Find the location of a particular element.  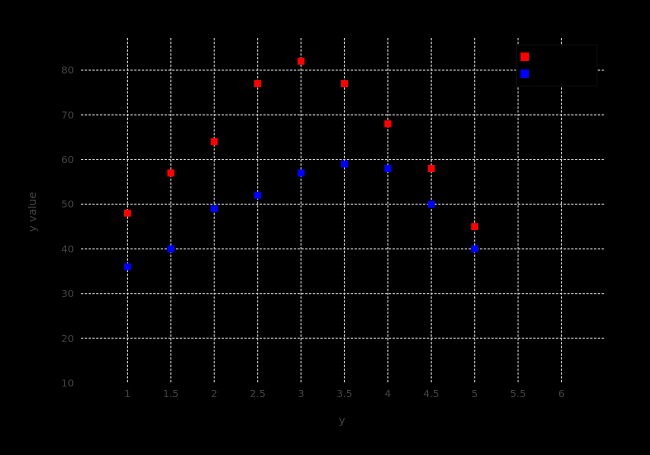

y-axis-label: y value is located at coordinates (32, 212).